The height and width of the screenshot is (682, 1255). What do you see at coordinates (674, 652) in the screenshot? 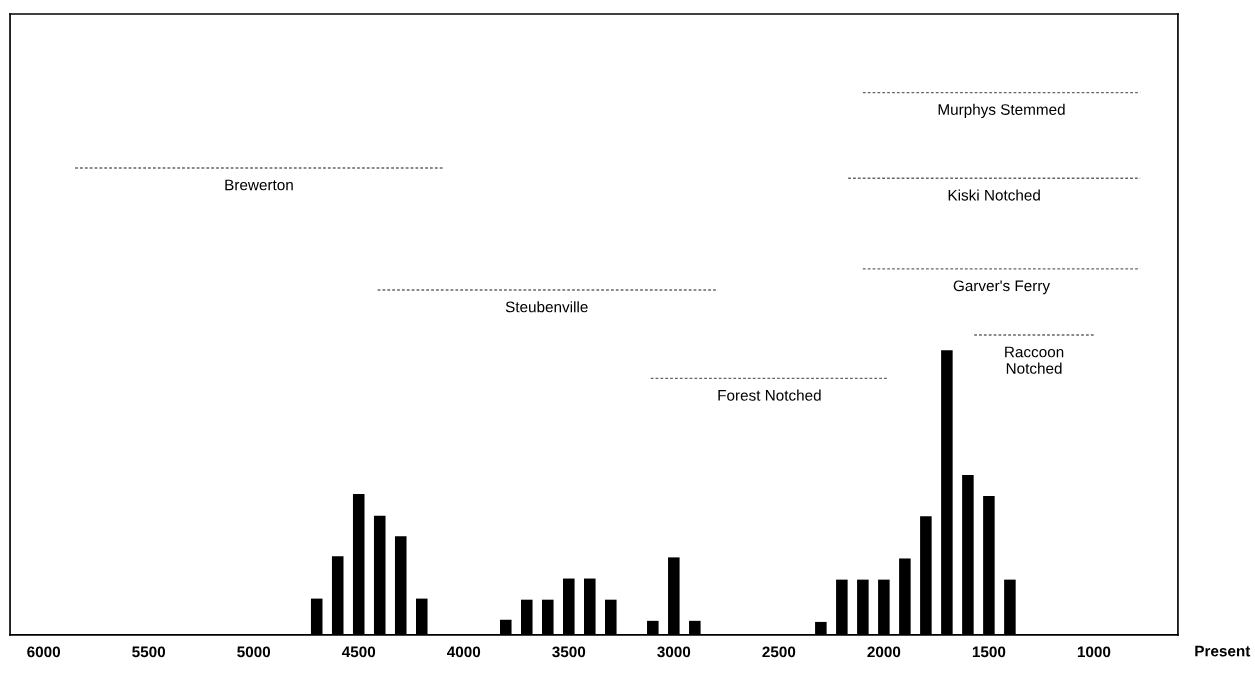
I see `x-tick-label: 3000` at bounding box center [674, 652].